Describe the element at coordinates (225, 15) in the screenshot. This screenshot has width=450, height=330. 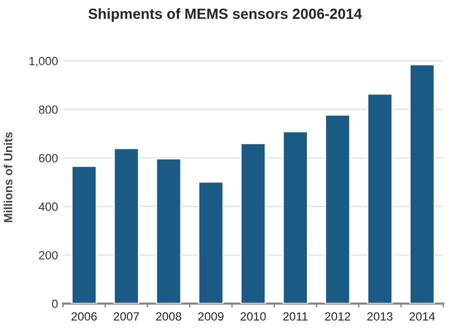
I see `chart-title: Shipments of MEMS sensors 2006-2014` at that location.